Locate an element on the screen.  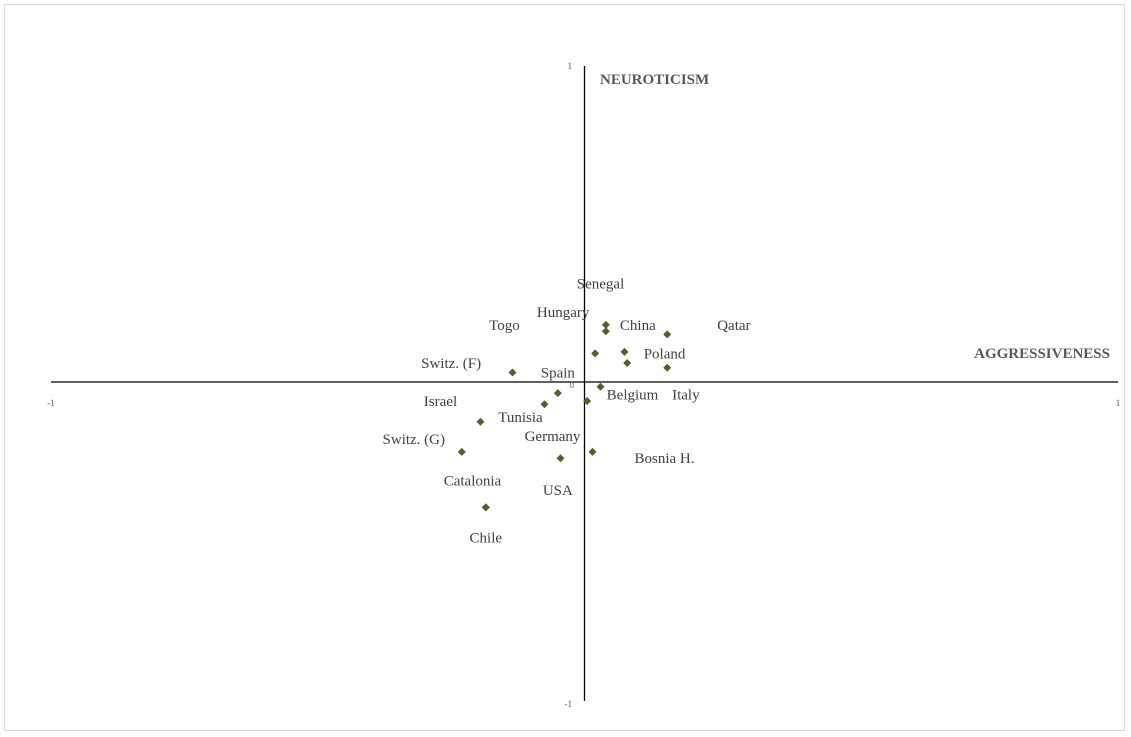
y-tick-min: -1 is located at coordinates (569, 704).